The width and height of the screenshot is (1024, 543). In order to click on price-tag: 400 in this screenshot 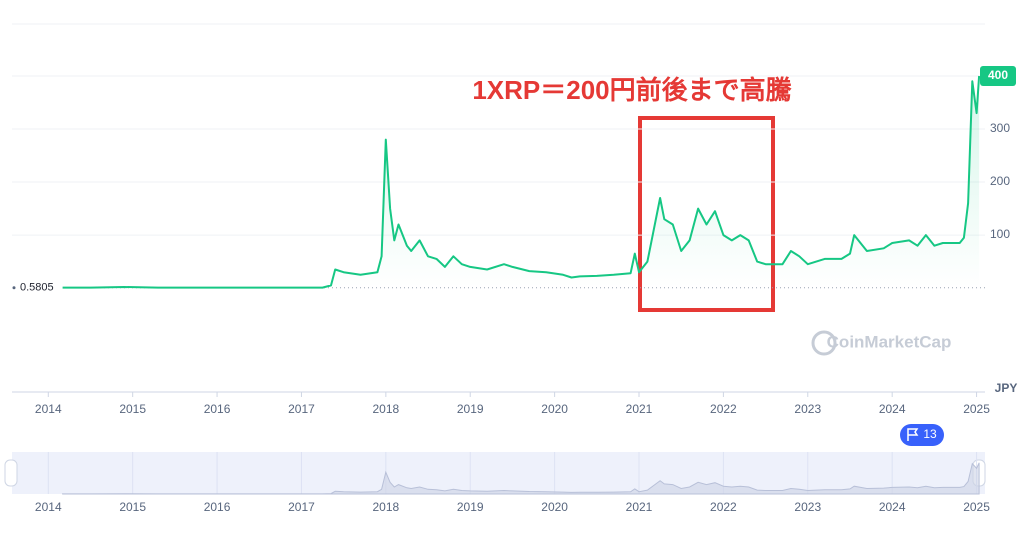, I will do `click(998, 75)`.